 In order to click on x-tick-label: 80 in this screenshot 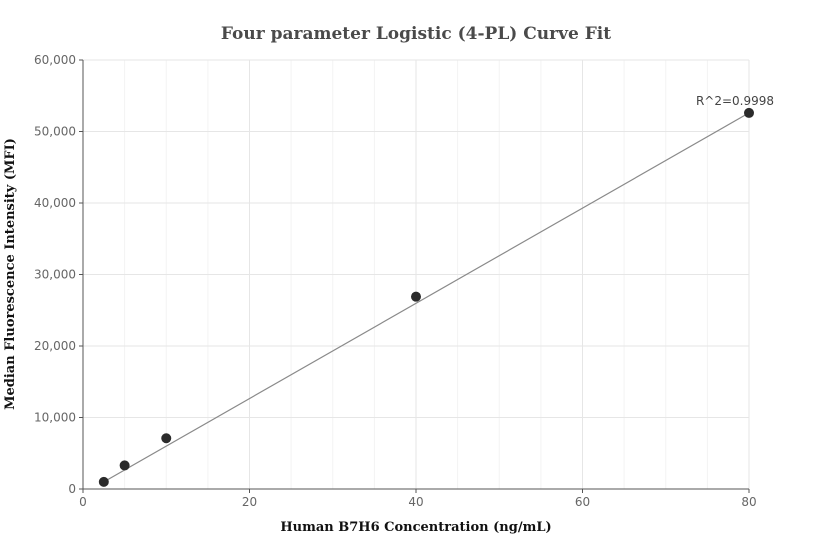, I will do `click(748, 502)`.